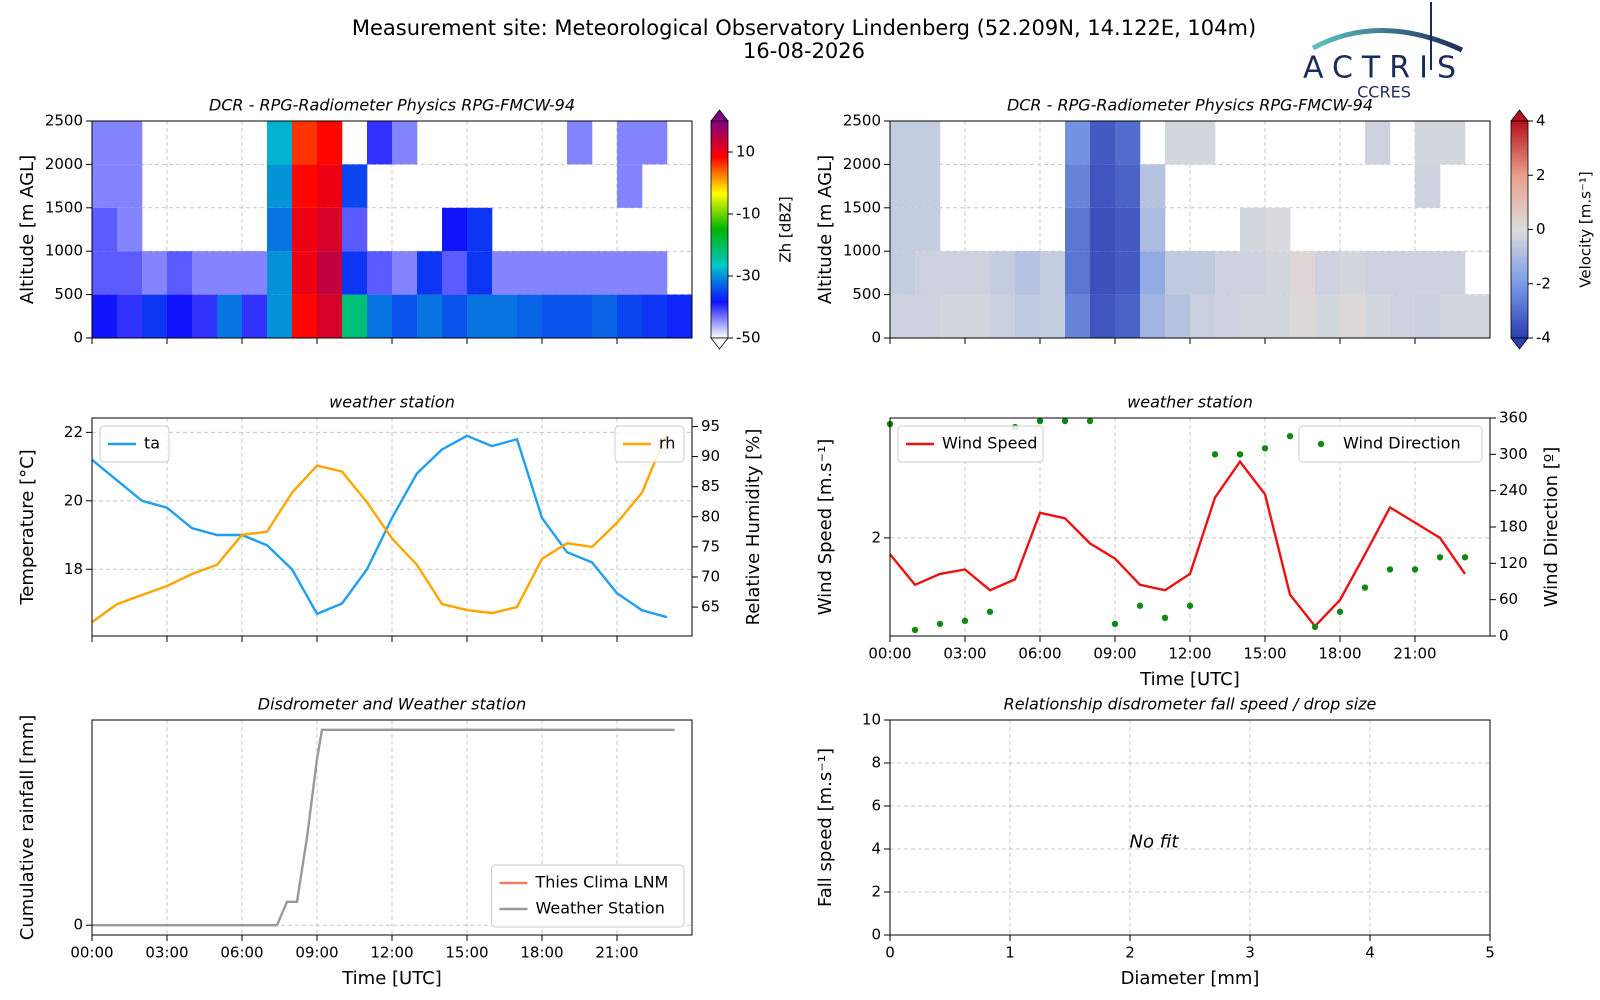 The width and height of the screenshot is (1600, 1000). What do you see at coordinates (64, 121) in the screenshot?
I see `y-tick-label: 2500` at bounding box center [64, 121].